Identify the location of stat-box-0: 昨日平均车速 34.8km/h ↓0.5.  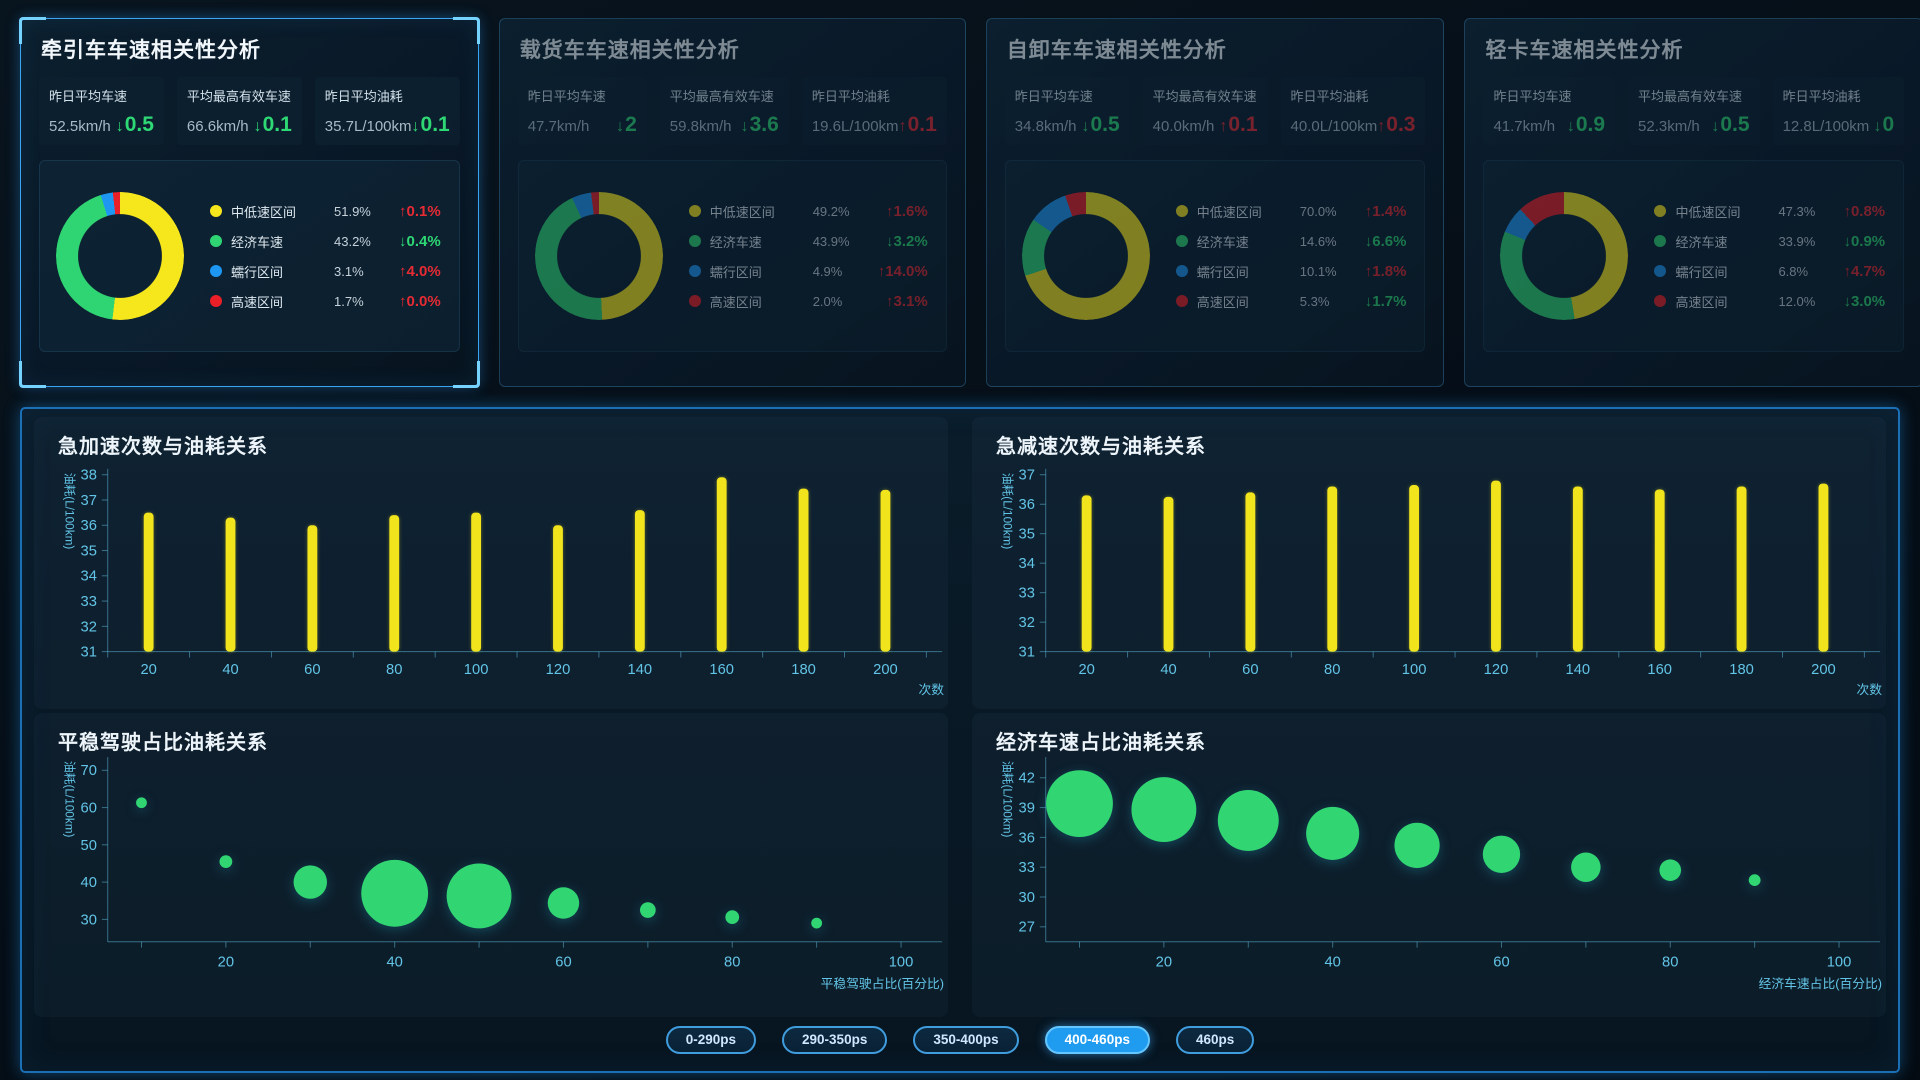
(1067, 111).